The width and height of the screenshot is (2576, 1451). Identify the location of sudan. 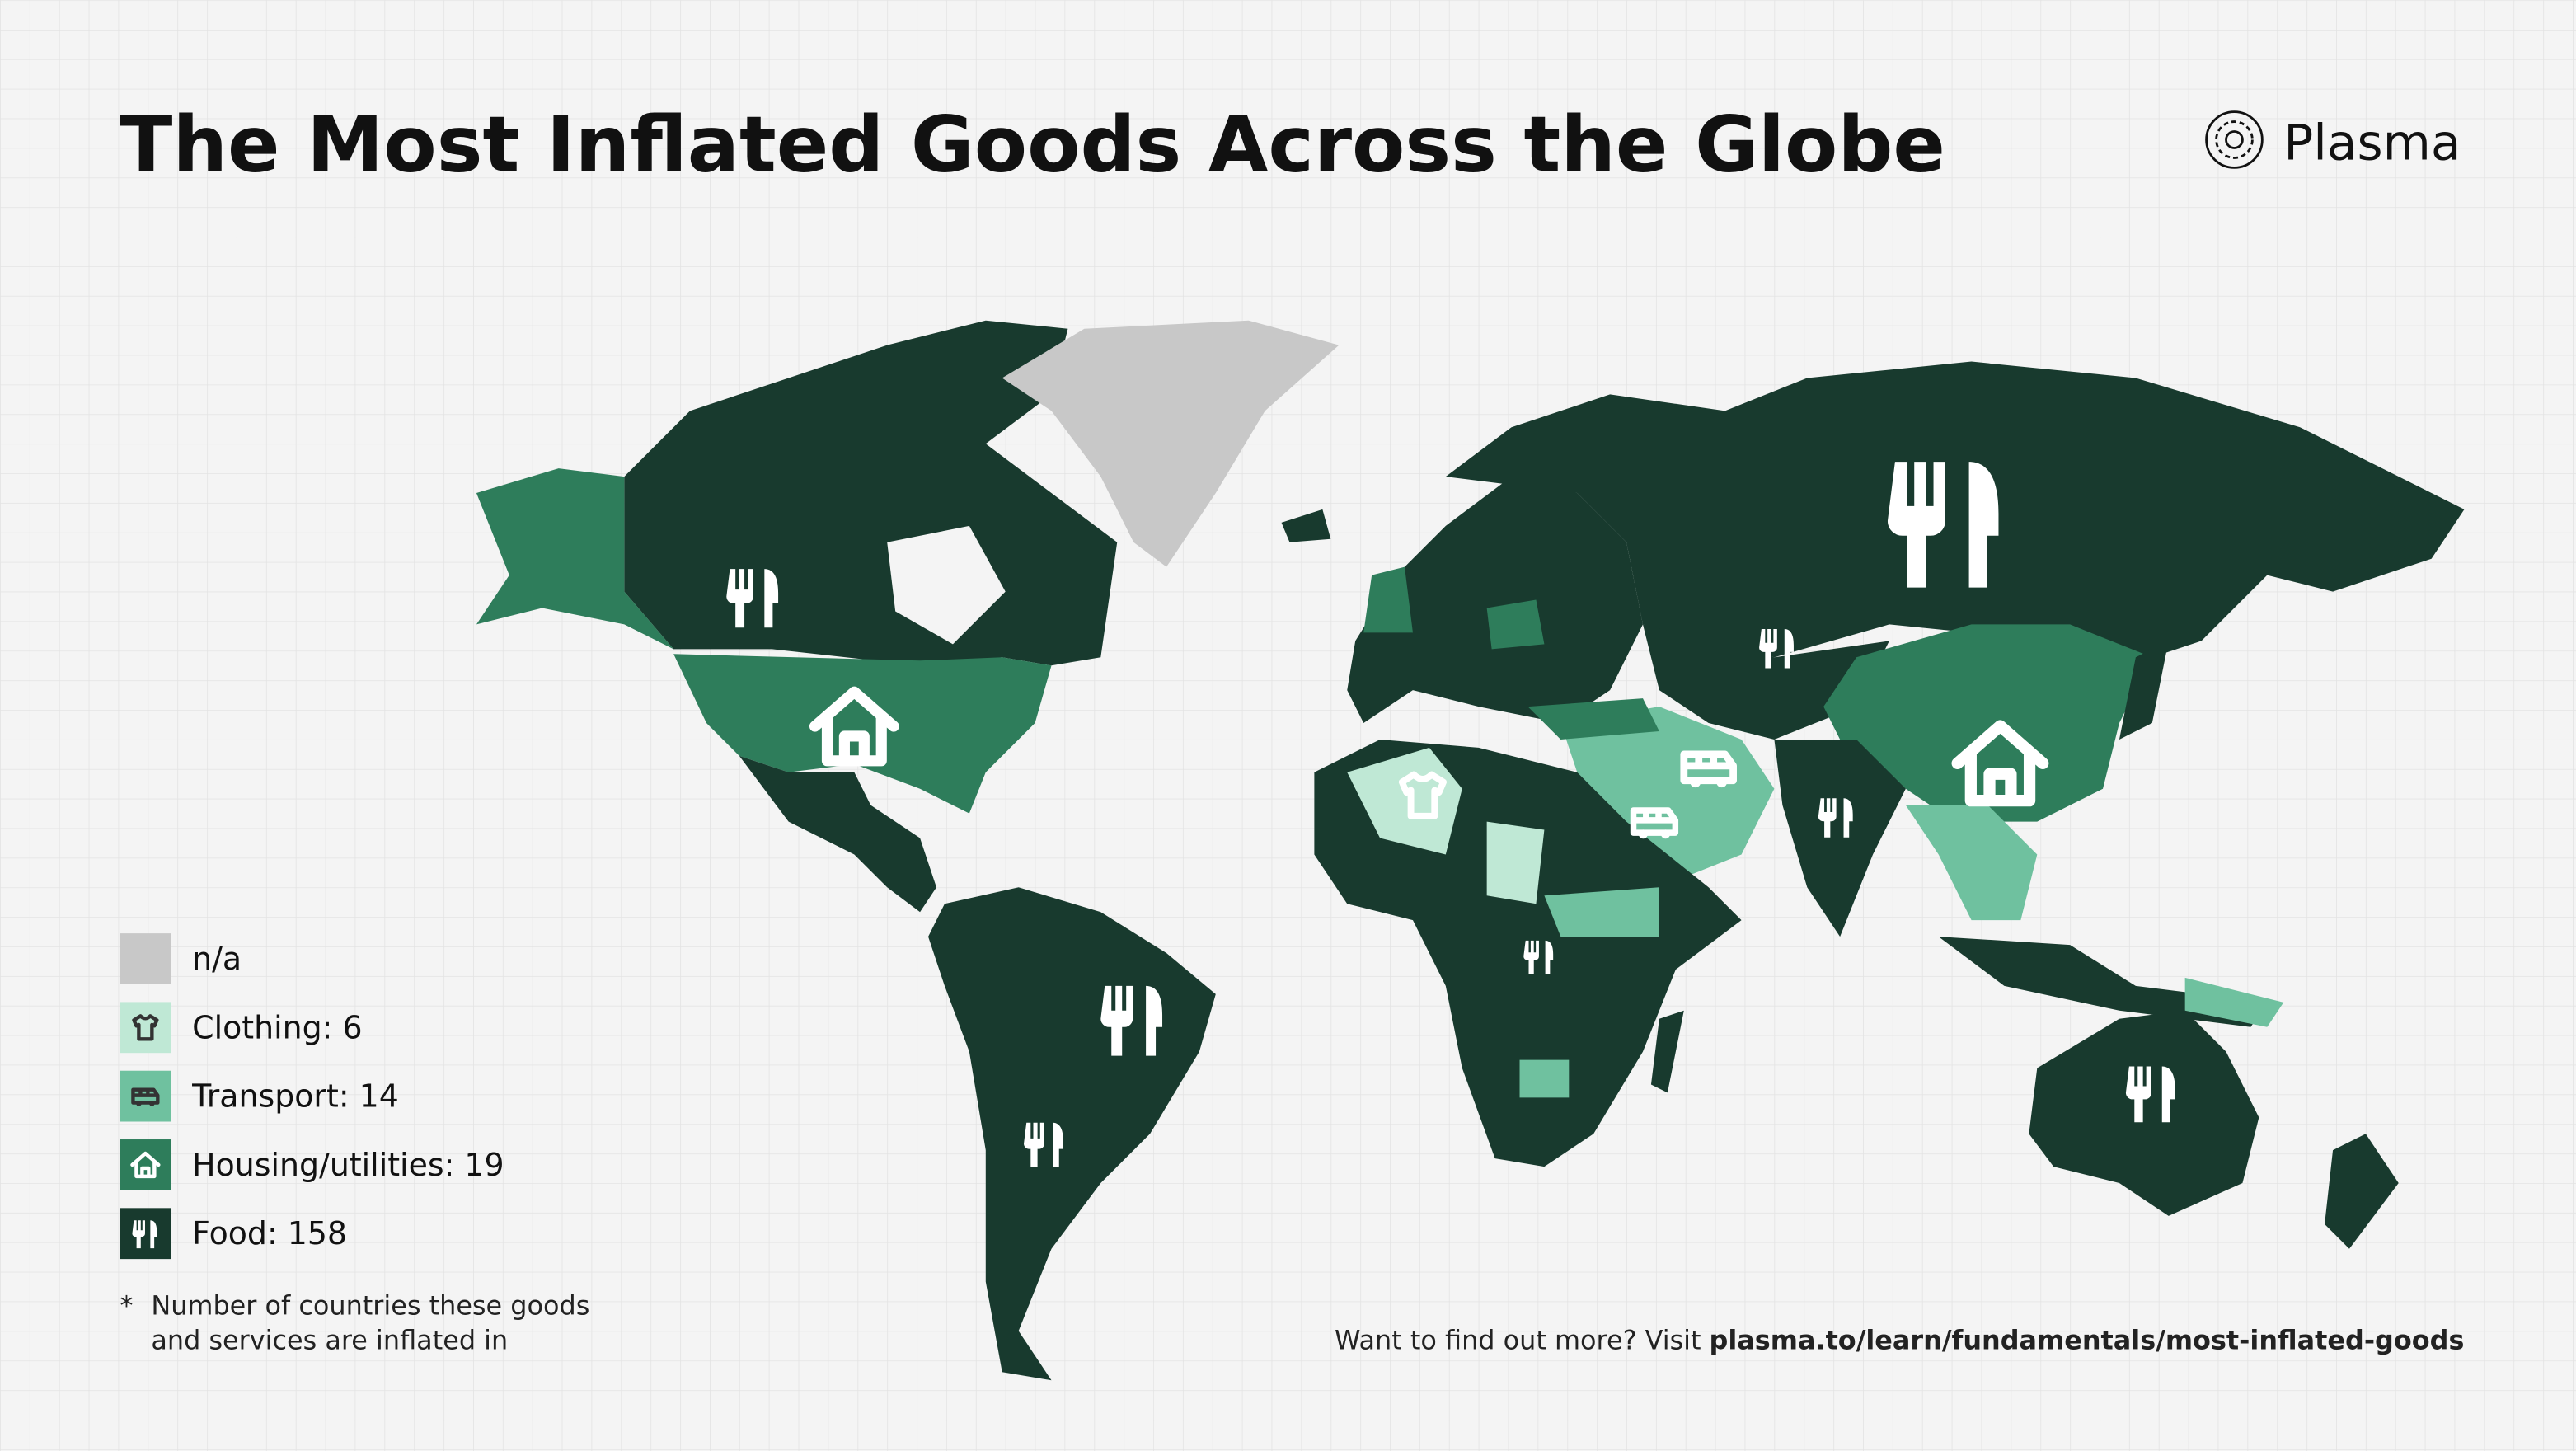
(1516, 863).